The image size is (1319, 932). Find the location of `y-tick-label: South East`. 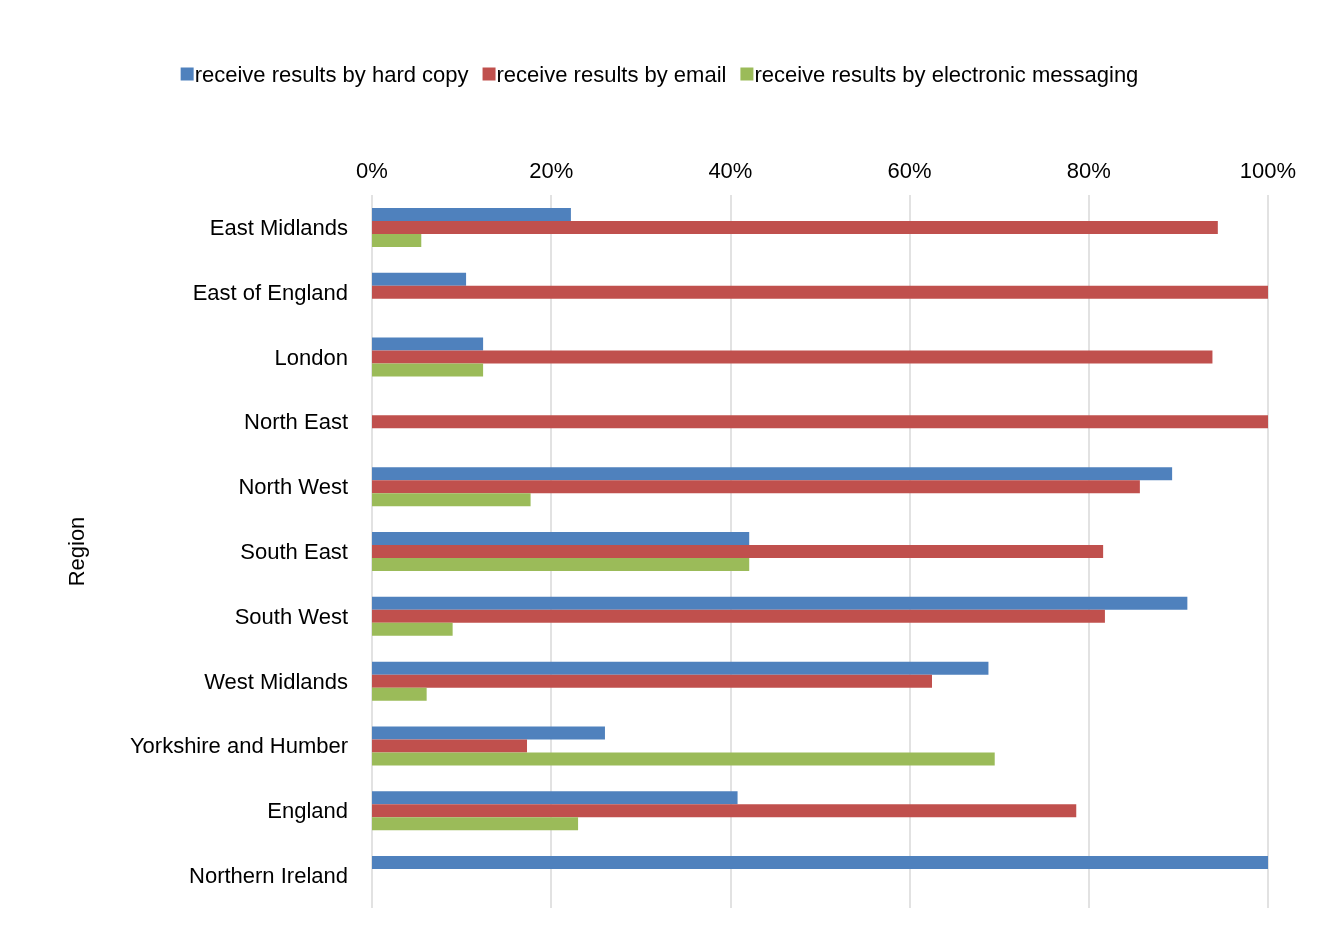

y-tick-label: South East is located at coordinates (294, 551).